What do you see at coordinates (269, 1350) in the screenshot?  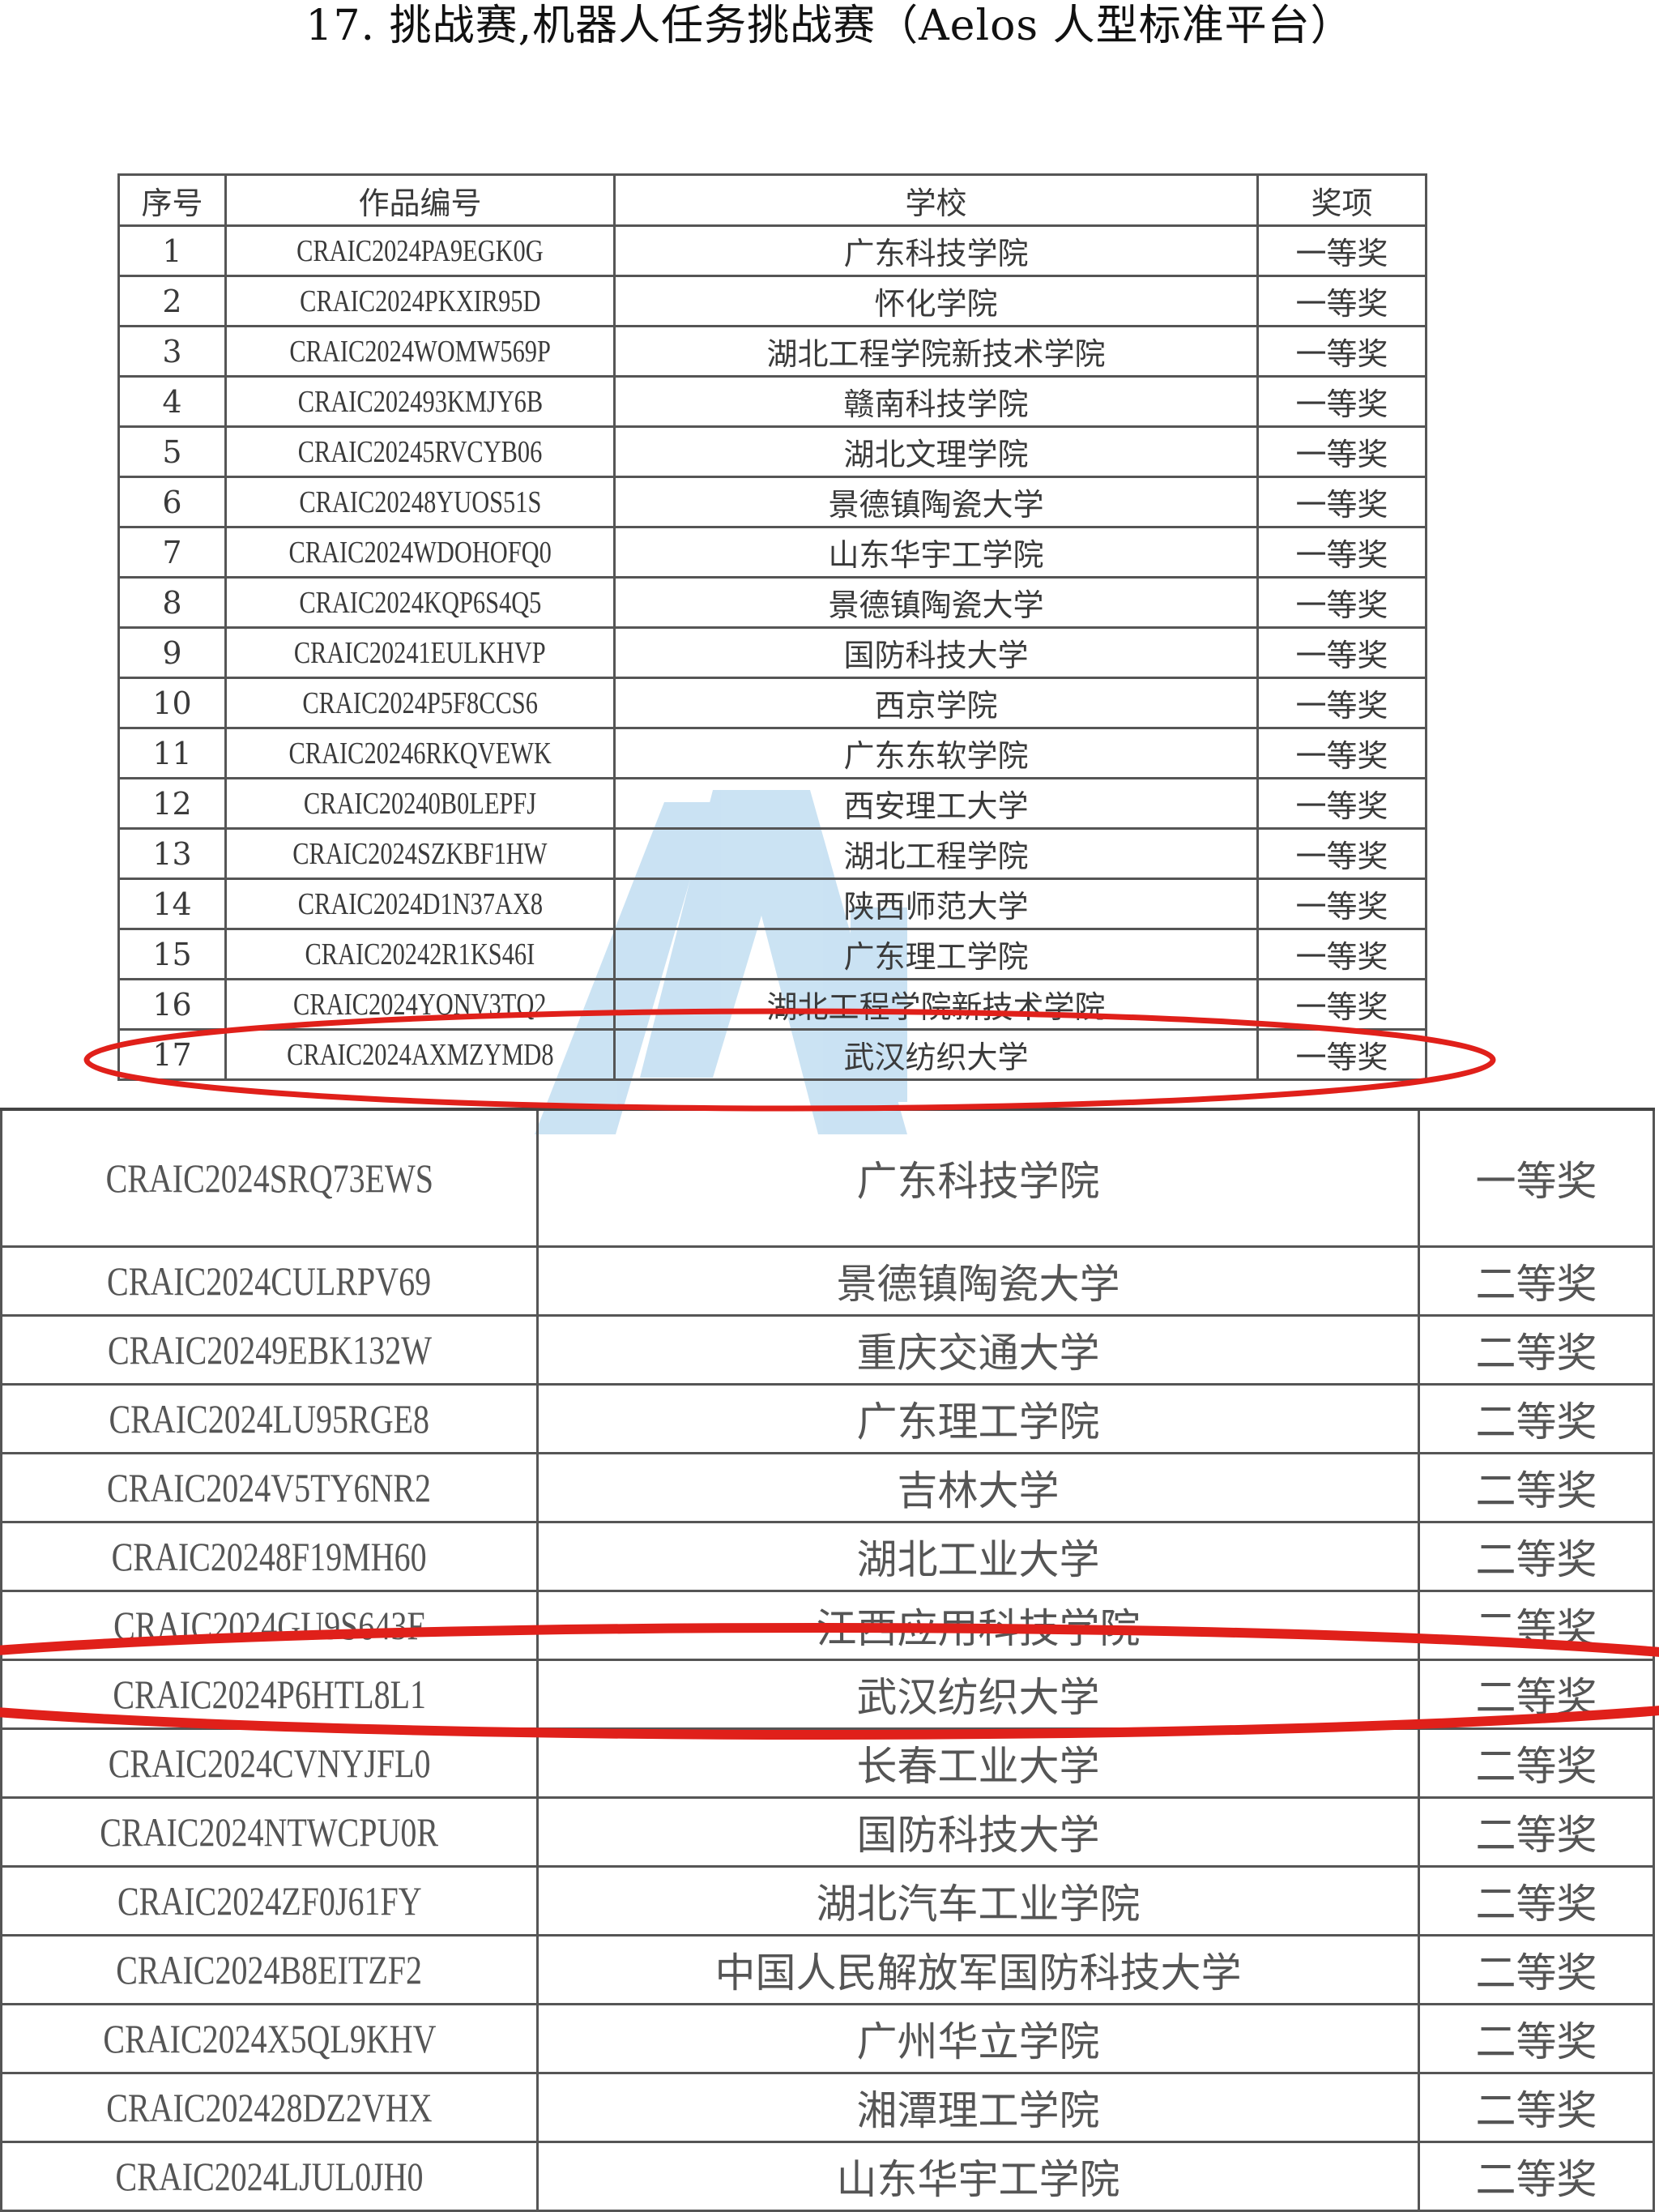 I see `entry-code-cell: CRAIC20249EBK132W` at bounding box center [269, 1350].